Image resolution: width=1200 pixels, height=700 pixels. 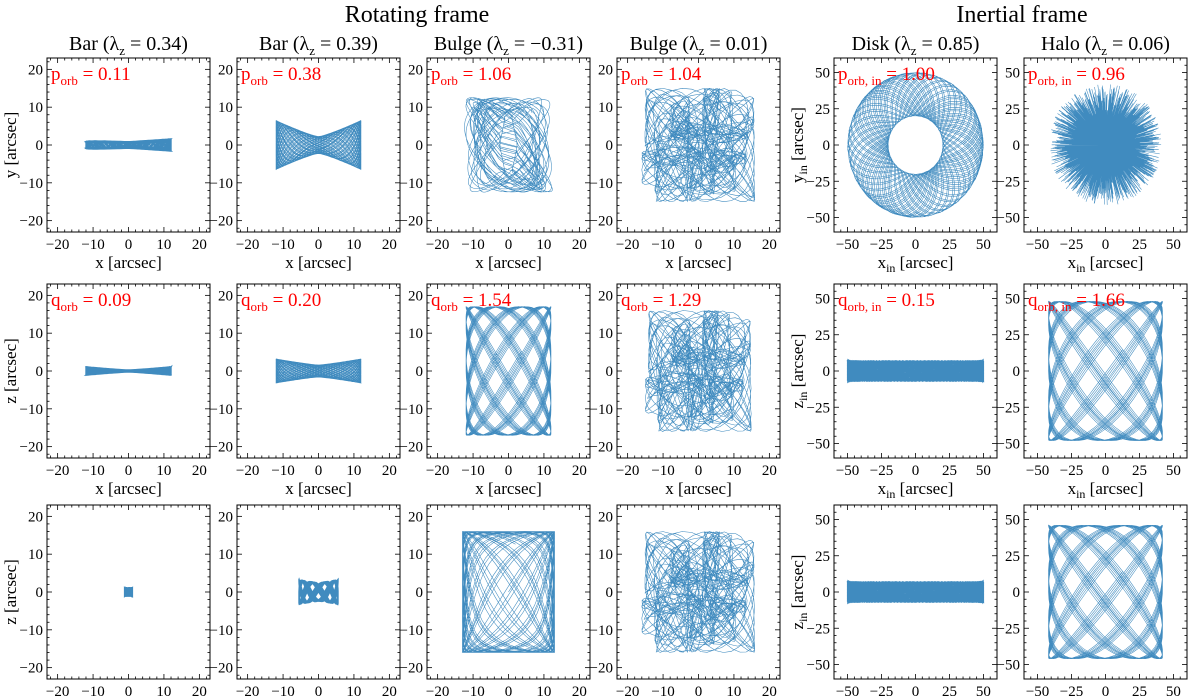 I want to click on y-tick-label: −50, so click(x=1008, y=666).